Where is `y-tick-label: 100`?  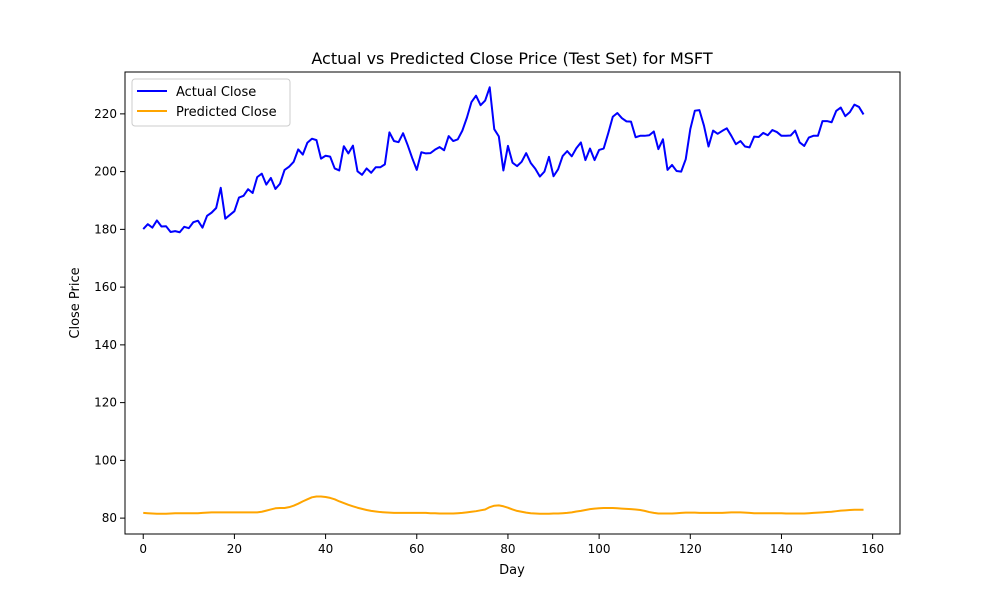
y-tick-label: 100 is located at coordinates (105, 460).